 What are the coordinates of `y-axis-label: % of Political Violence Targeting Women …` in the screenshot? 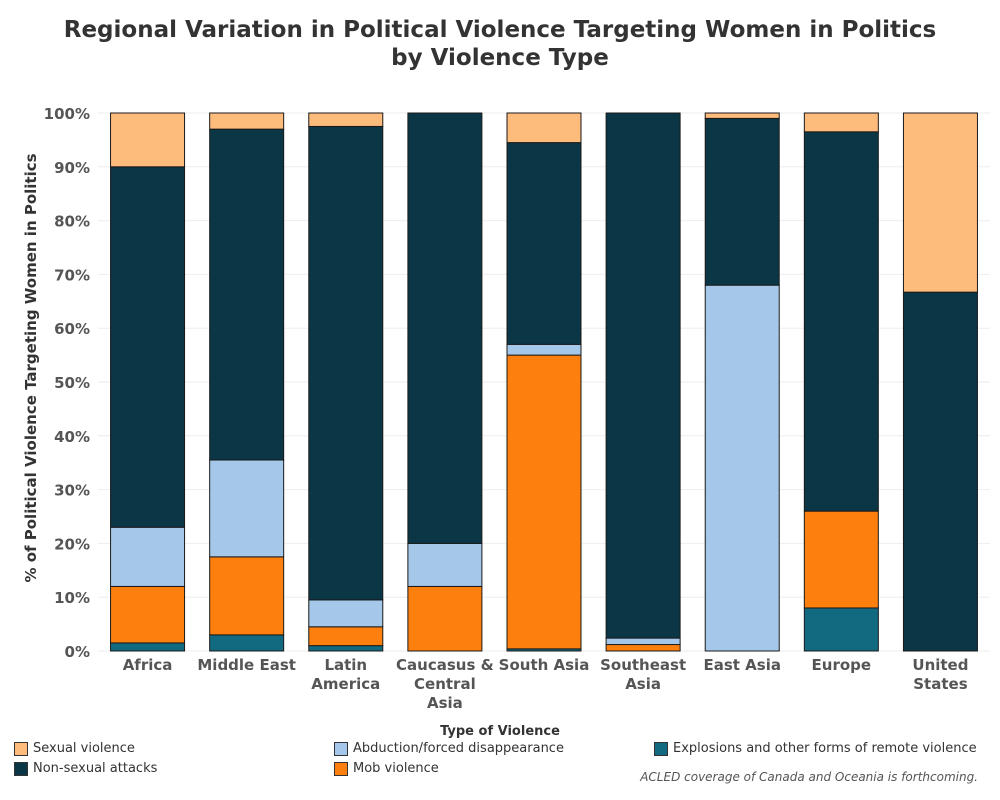 It's located at (31, 367).